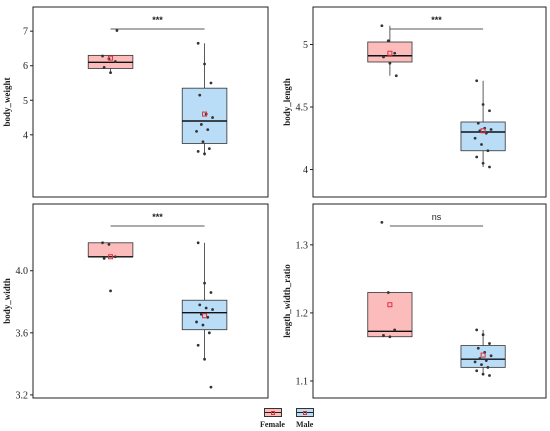 The width and height of the screenshot is (550, 431). What do you see at coordinates (273, 412) in the screenshot?
I see `legend-swatch-female` at bounding box center [273, 412].